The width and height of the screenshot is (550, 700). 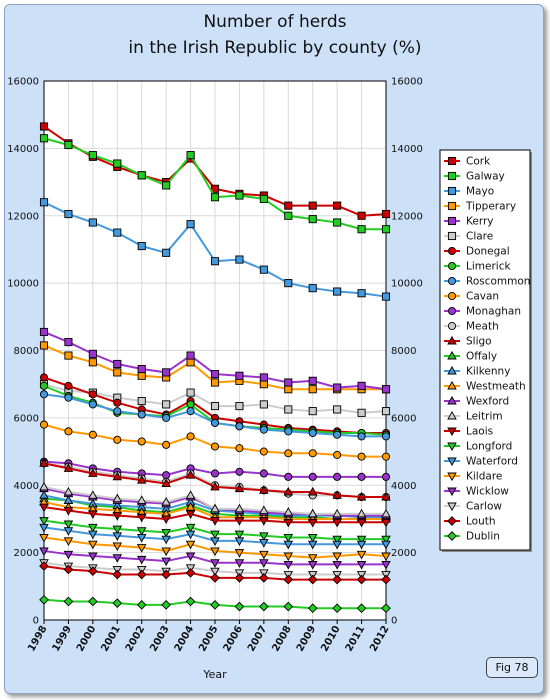 I want to click on legend-label: Offaly, so click(x=481, y=357).